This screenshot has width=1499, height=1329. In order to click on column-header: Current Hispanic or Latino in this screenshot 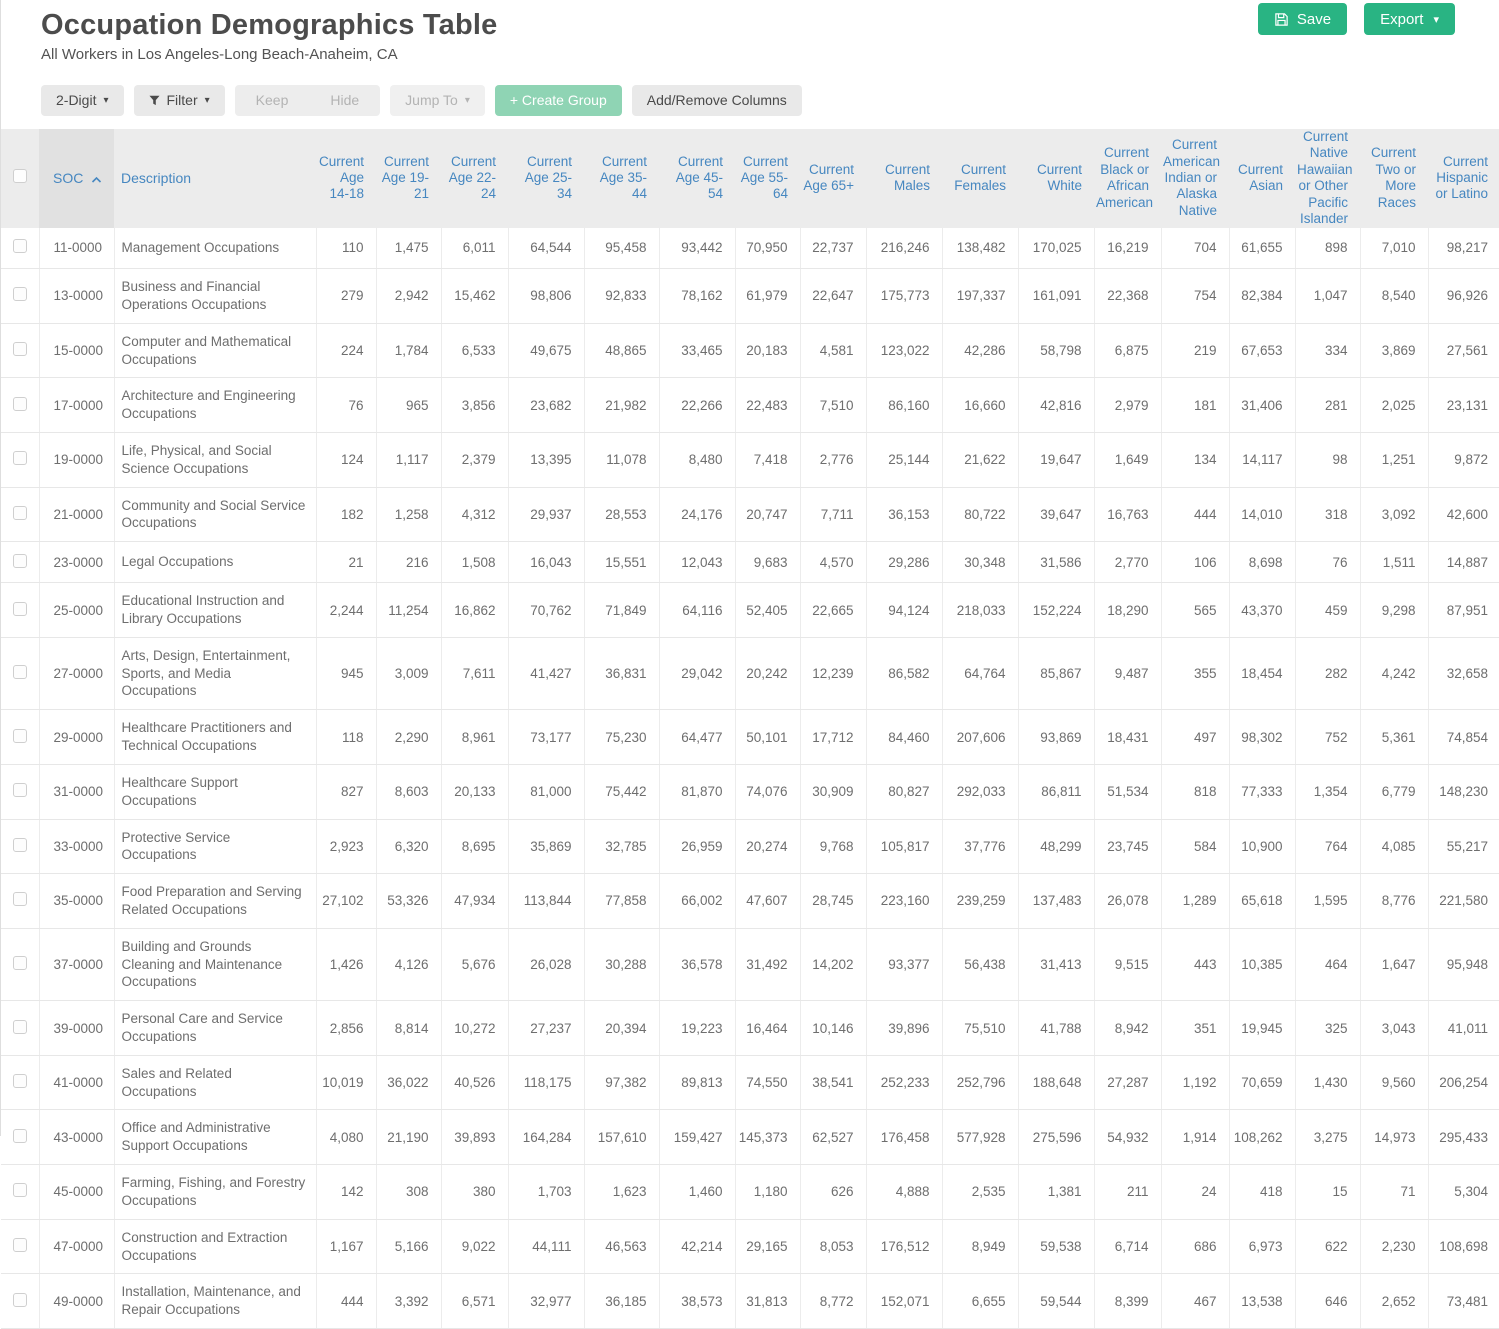, I will do `click(1463, 178)`.